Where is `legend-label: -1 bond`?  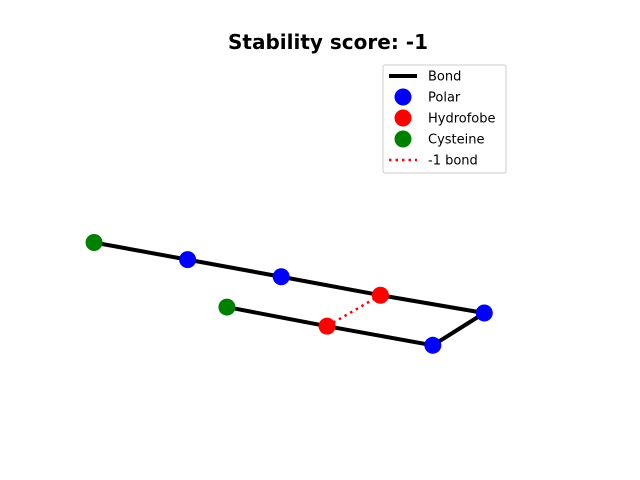 legend-label: -1 bond is located at coordinates (453, 161).